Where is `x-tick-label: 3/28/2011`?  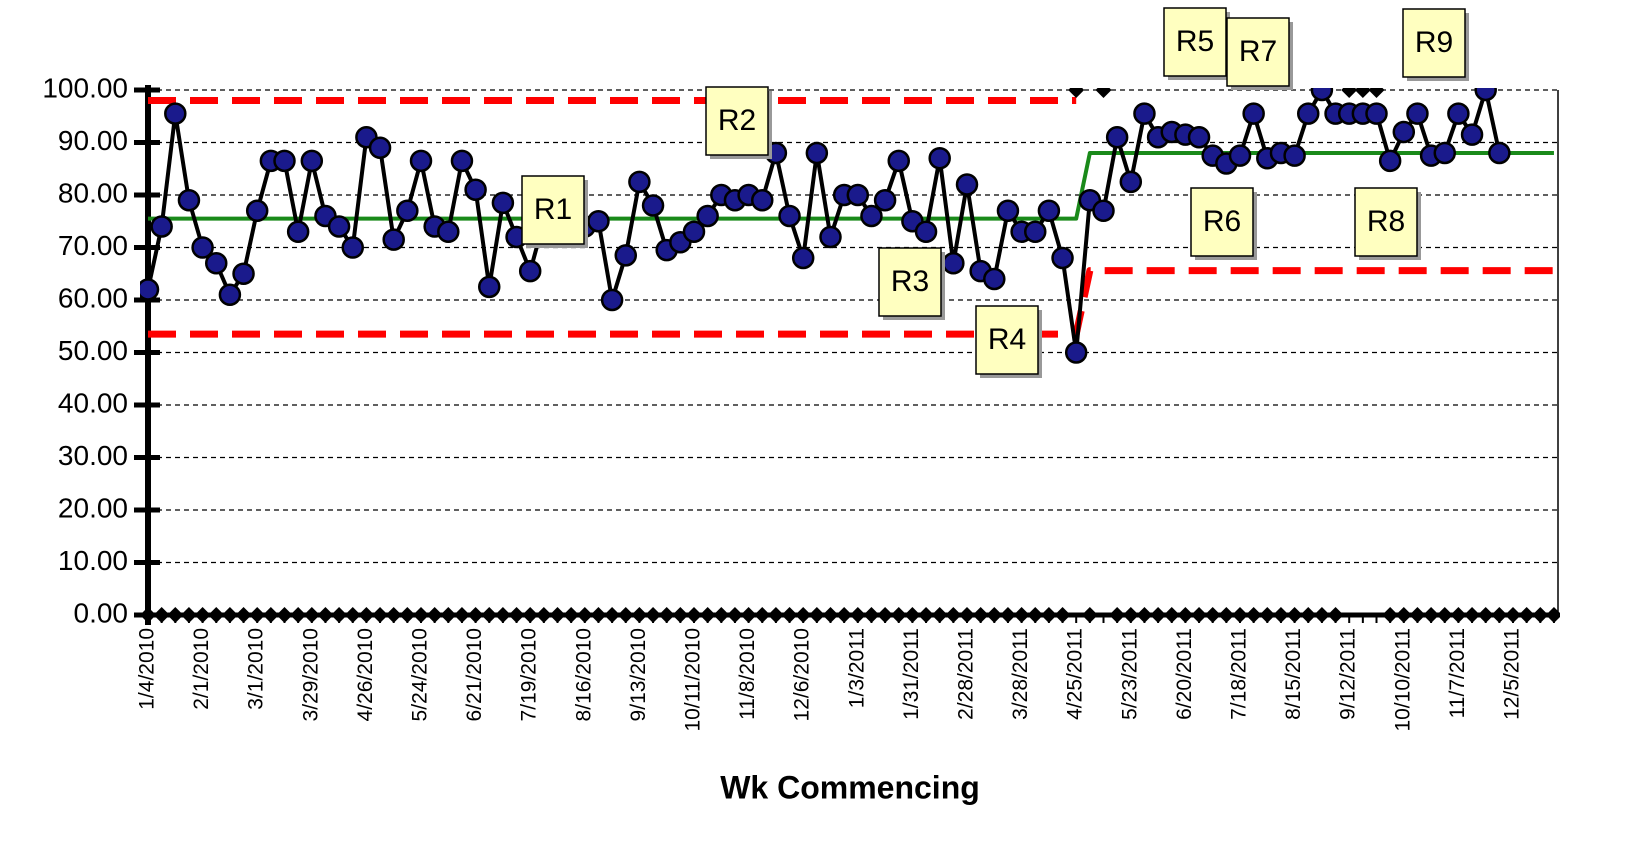
x-tick-label: 3/28/2011 is located at coordinates (1020, 674).